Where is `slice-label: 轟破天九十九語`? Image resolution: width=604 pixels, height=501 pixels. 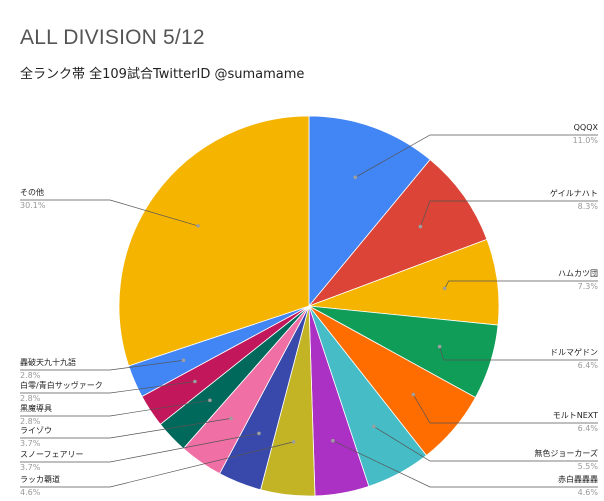
slice-label: 轟破天九十九語 is located at coordinates (48, 362).